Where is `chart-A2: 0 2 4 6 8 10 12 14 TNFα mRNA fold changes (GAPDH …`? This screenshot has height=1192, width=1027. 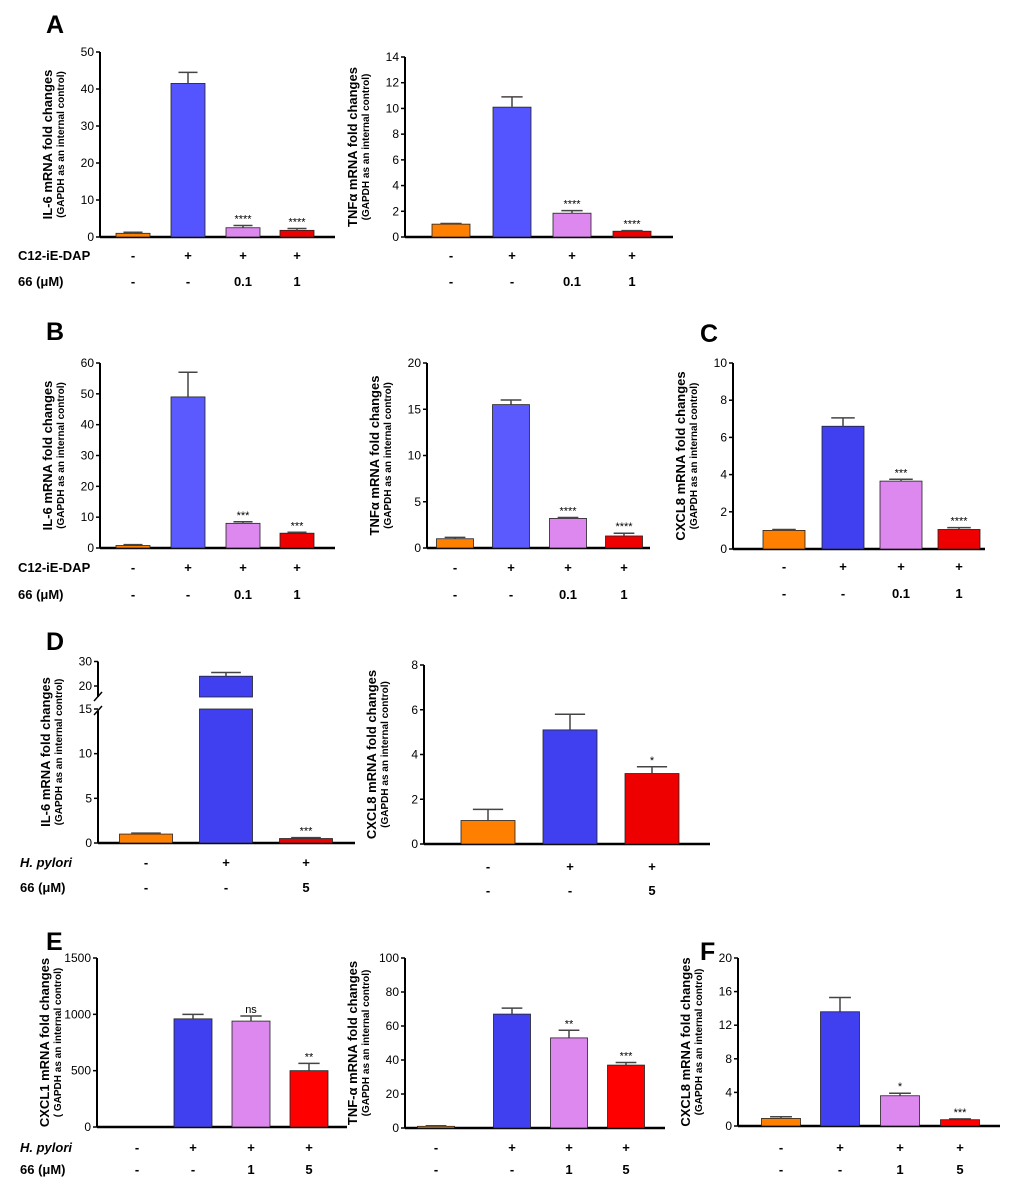 chart-A2: 0 2 4 6 8 10 12 14 TNFα mRNA fold changes (GAPDH … is located at coordinates (509, 169).